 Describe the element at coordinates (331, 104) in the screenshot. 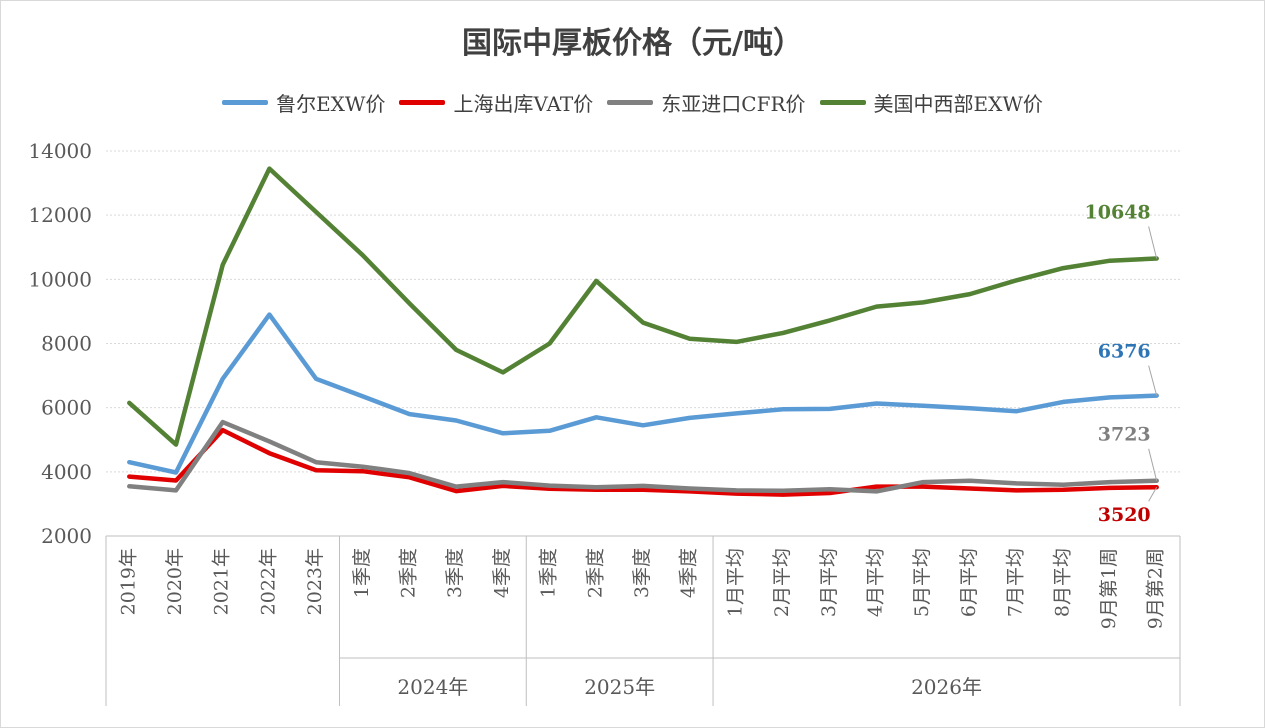

I see `legend-label: 鲁尔EXW价` at that location.